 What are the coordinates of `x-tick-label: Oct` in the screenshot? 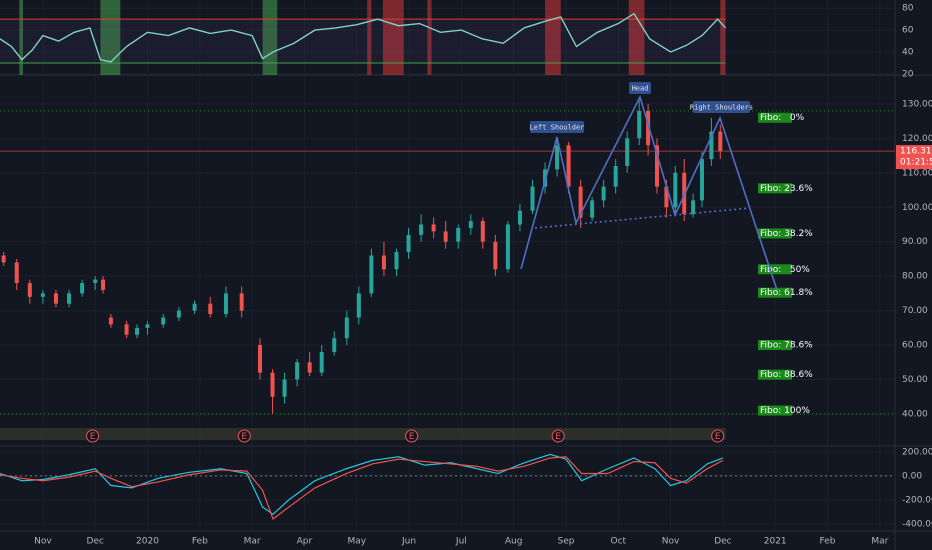 It's located at (619, 542).